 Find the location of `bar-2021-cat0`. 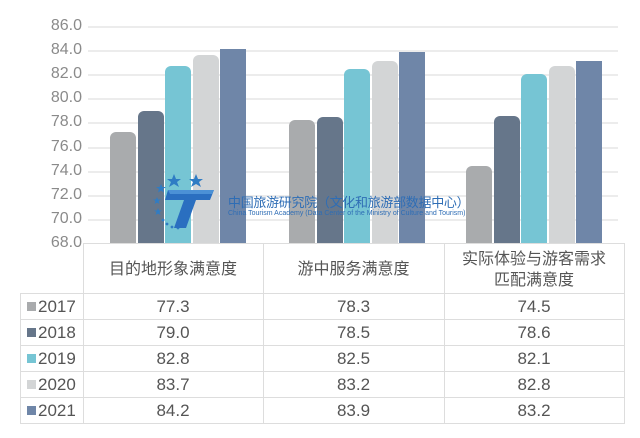

bar-2021-cat0 is located at coordinates (233, 146).